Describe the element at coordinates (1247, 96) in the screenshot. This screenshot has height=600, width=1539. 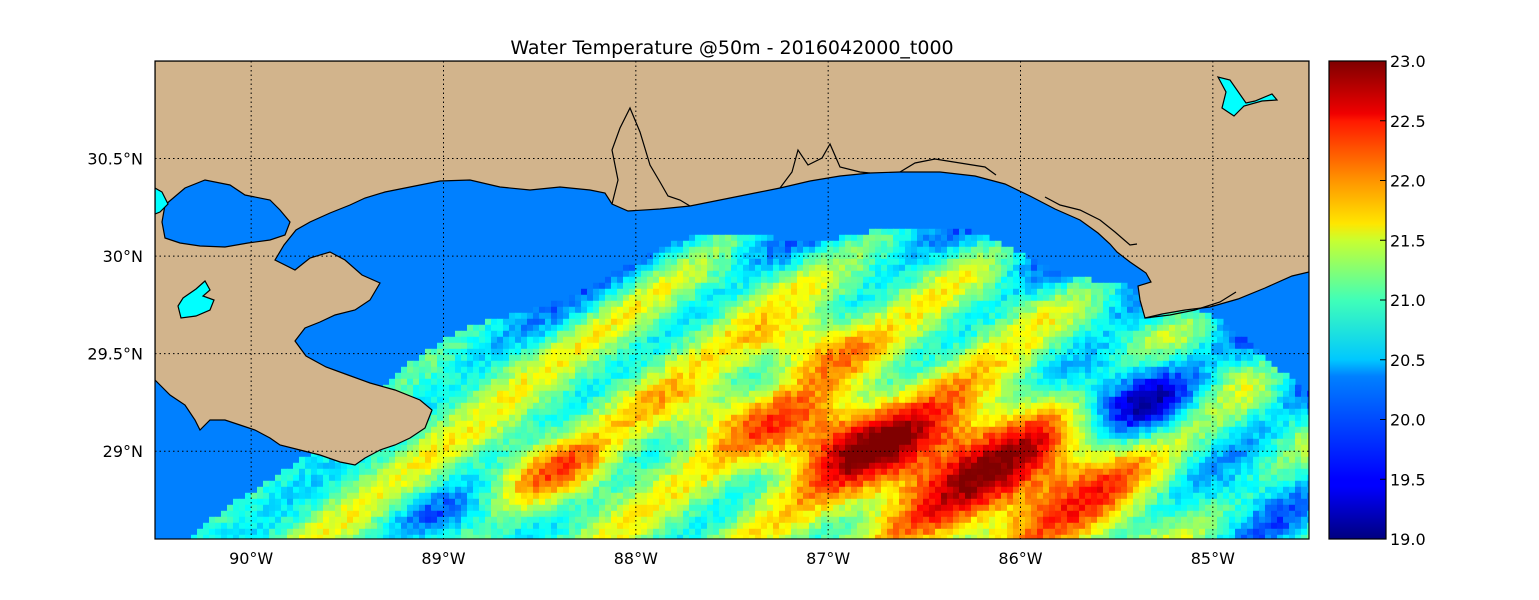
I see `lake-cyan-east` at that location.